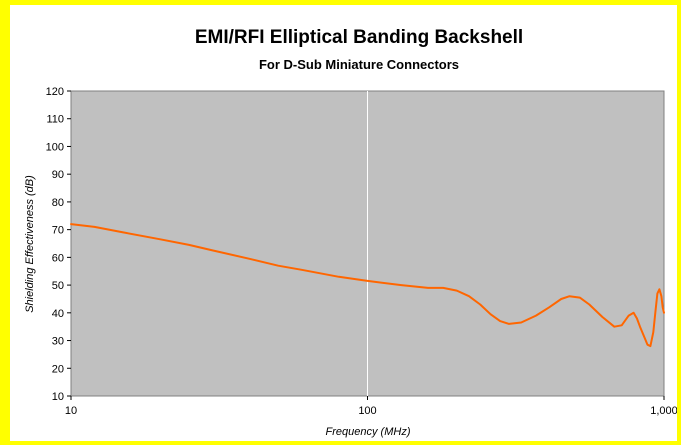  Describe the element at coordinates (58, 175) in the screenshot. I see `y-tick-label: 90` at that location.